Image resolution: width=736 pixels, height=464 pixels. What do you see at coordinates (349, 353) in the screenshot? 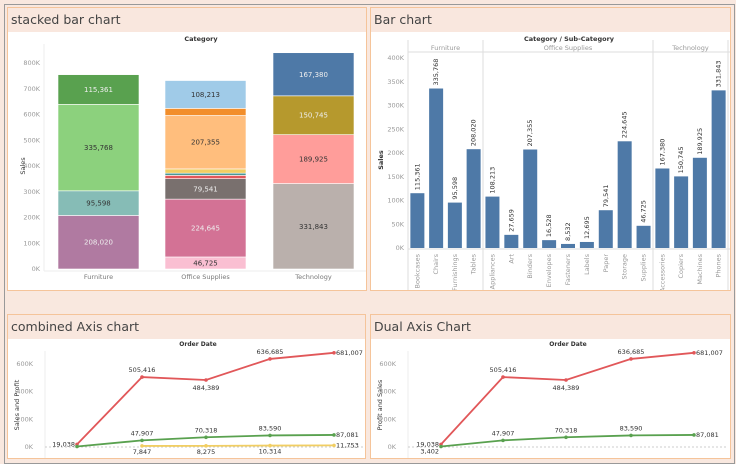
I see `data-label: 681,007` at bounding box center [349, 353].